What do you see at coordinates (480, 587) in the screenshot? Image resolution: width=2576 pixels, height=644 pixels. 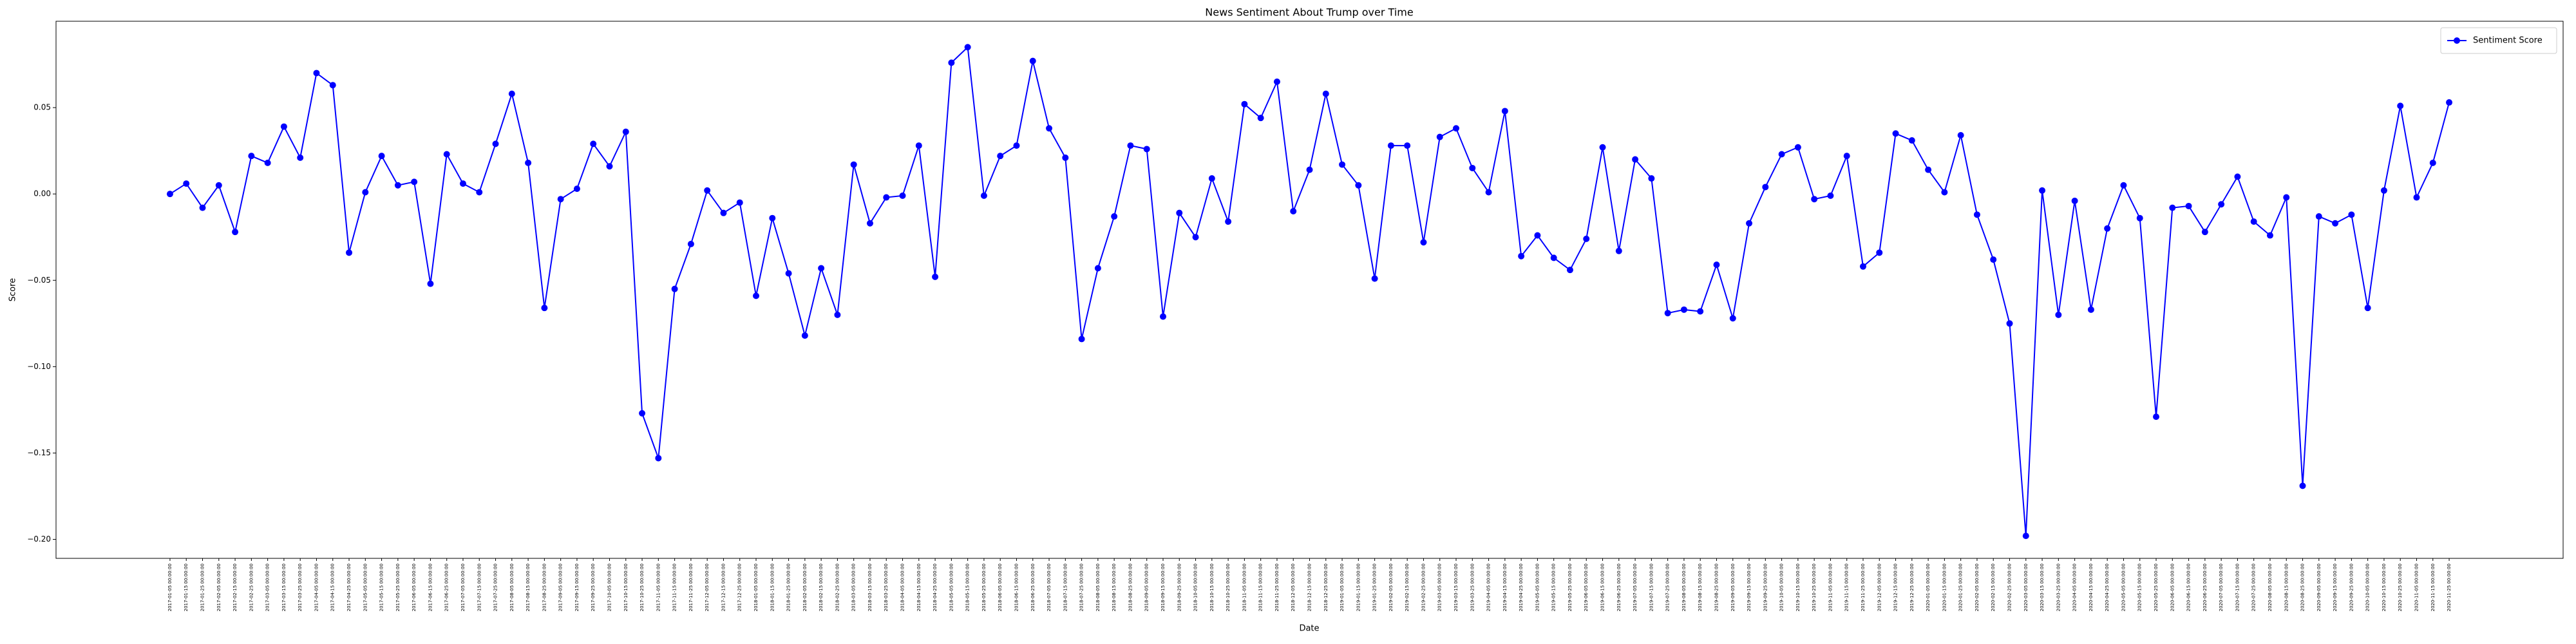 I see `x-tick-label: 2017-07-15 00:00:00` at bounding box center [480, 587].